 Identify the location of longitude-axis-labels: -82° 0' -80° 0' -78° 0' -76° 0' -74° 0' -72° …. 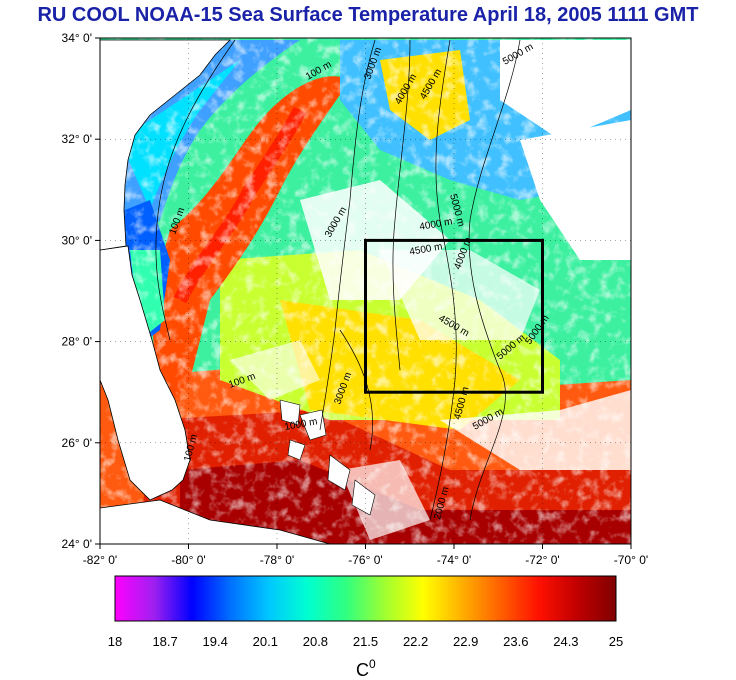
(365, 560).